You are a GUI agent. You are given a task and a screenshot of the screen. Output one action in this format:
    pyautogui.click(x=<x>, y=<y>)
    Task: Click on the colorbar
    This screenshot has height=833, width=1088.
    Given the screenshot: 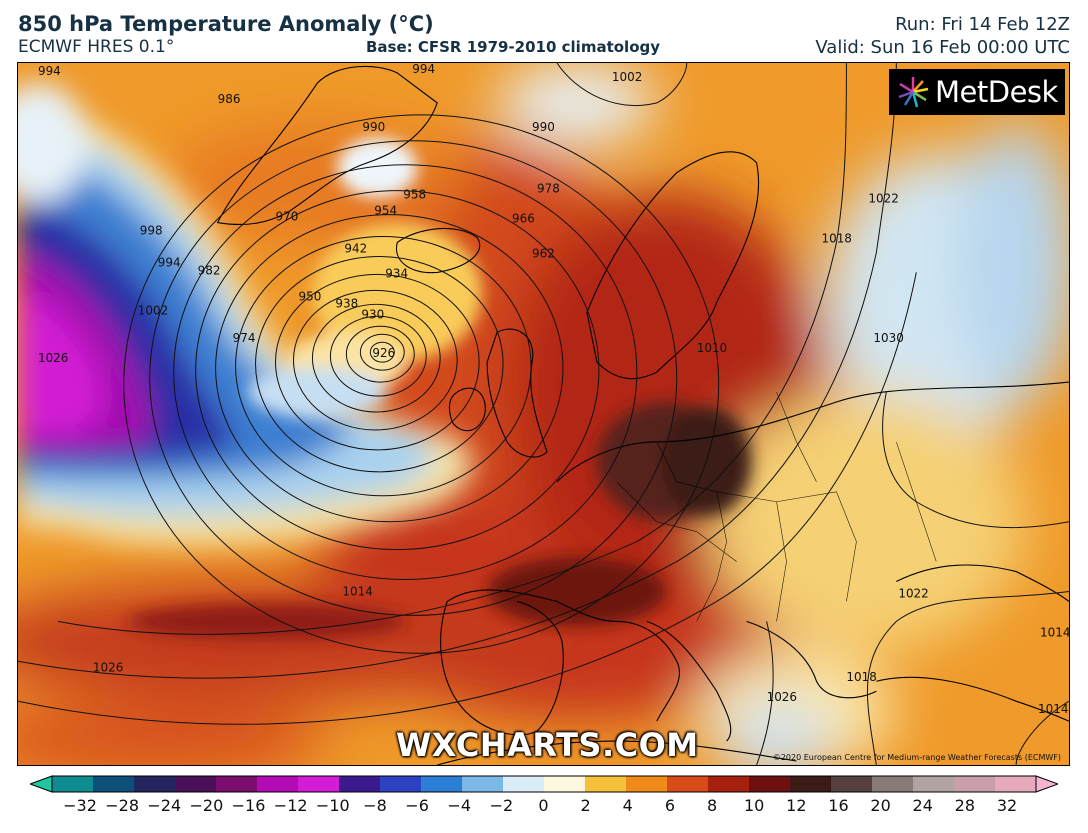 What is the action you would take?
    pyautogui.click(x=544, y=784)
    